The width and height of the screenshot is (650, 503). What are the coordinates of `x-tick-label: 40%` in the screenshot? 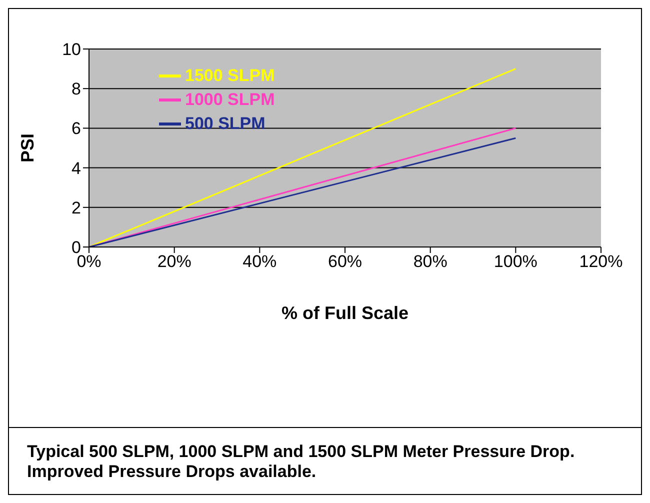 It's located at (259, 262).